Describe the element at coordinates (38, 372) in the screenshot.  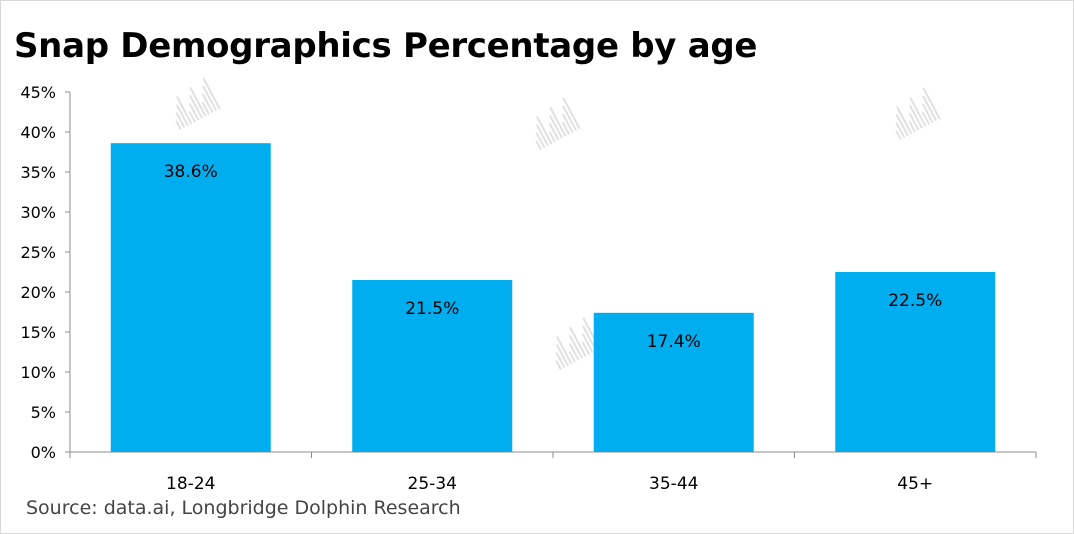
I see `y-tick-label: 10%` at that location.